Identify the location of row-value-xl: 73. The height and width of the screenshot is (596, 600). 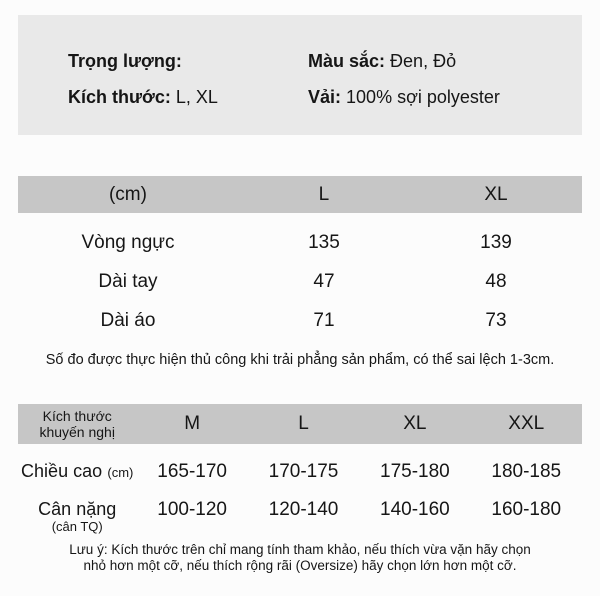
(496, 320).